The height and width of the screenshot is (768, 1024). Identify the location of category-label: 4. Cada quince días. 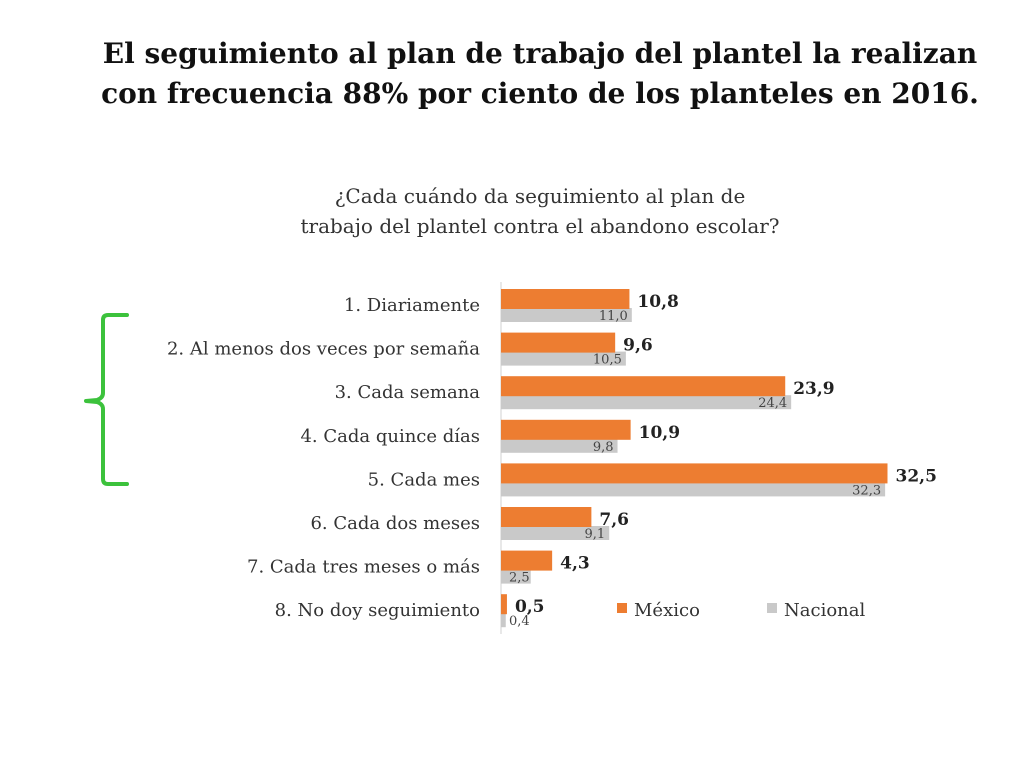
(390, 436).